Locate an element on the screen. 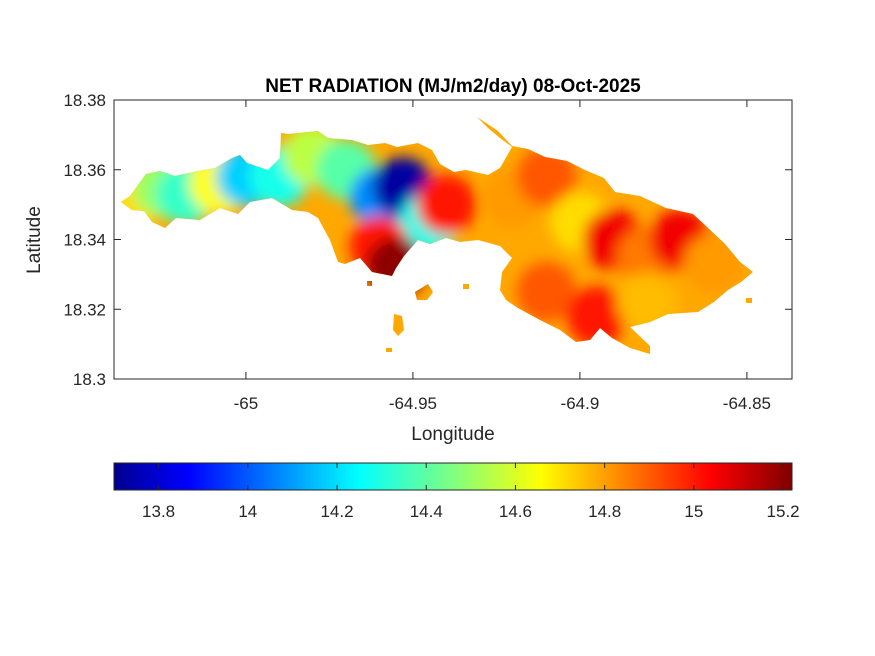 This screenshot has width=875, height=656. y-tick-label: 18.36 is located at coordinates (84, 170).